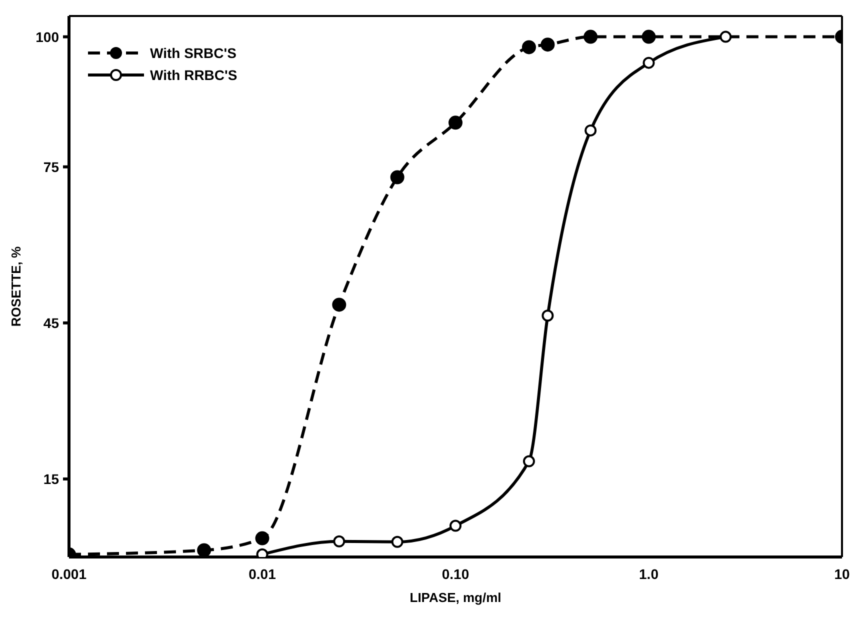 The image size is (854, 618). What do you see at coordinates (193, 53) in the screenshot?
I see `legend-label: With SRBC'S` at bounding box center [193, 53].